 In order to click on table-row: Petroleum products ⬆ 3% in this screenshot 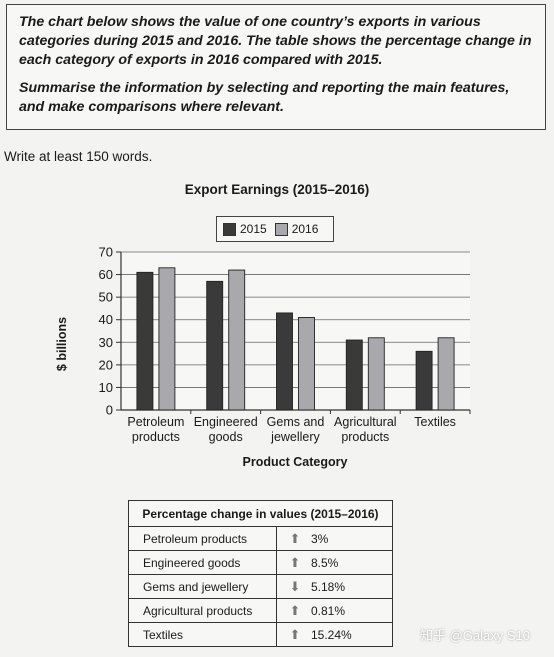, I will do `click(260, 538)`.